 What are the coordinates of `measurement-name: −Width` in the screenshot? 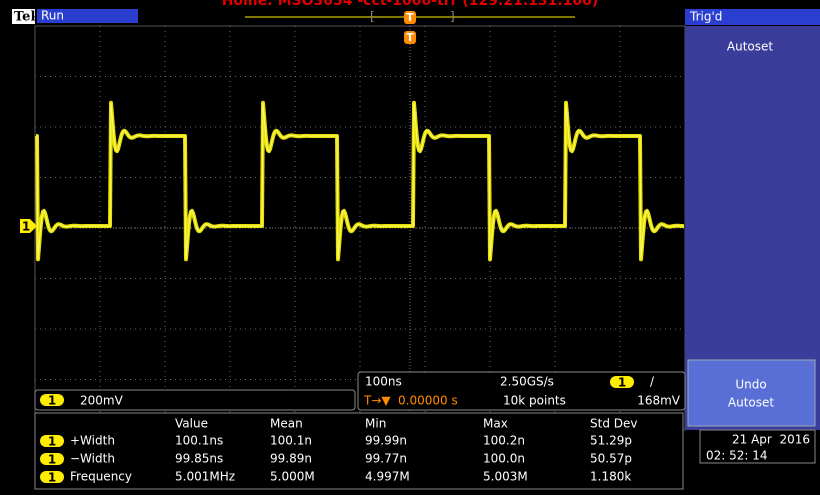 It's located at (92, 459).